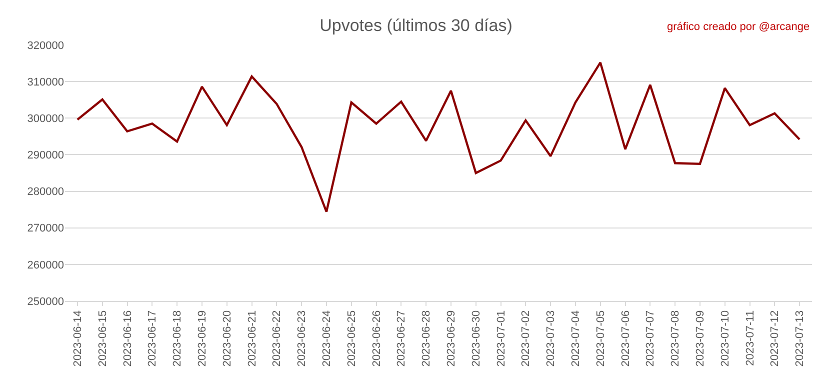 This screenshot has width=832, height=379. What do you see at coordinates (738, 27) in the screenshot?
I see `text: gráfico creado por @arcange` at bounding box center [738, 27].